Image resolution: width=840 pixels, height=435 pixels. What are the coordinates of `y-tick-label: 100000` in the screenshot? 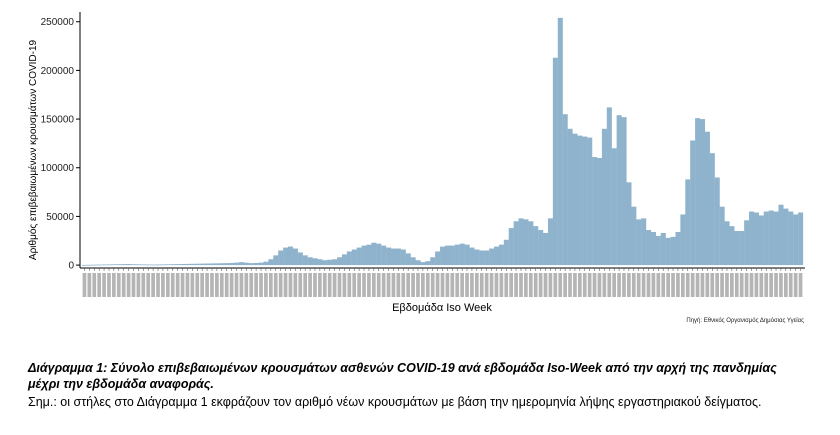 It's located at (58, 168).